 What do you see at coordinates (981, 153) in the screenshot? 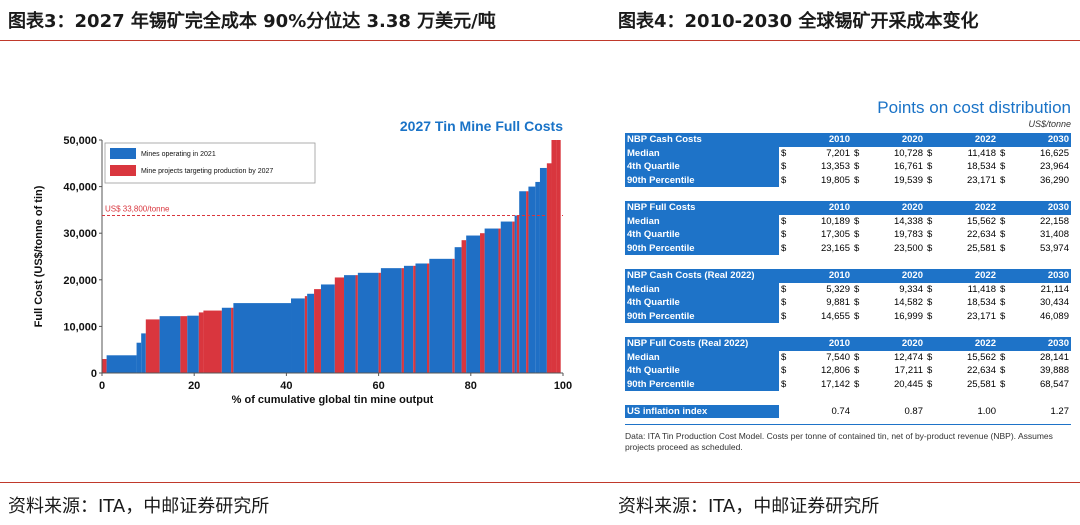
I see `value-cell: 11,418` at bounding box center [981, 153].